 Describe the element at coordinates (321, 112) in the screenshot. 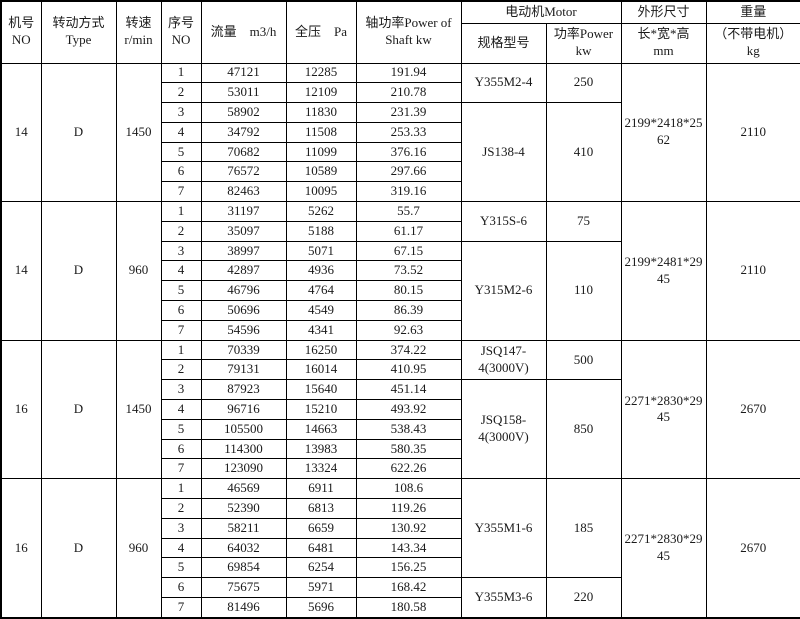

I see `pressure-cell: 11830` at that location.